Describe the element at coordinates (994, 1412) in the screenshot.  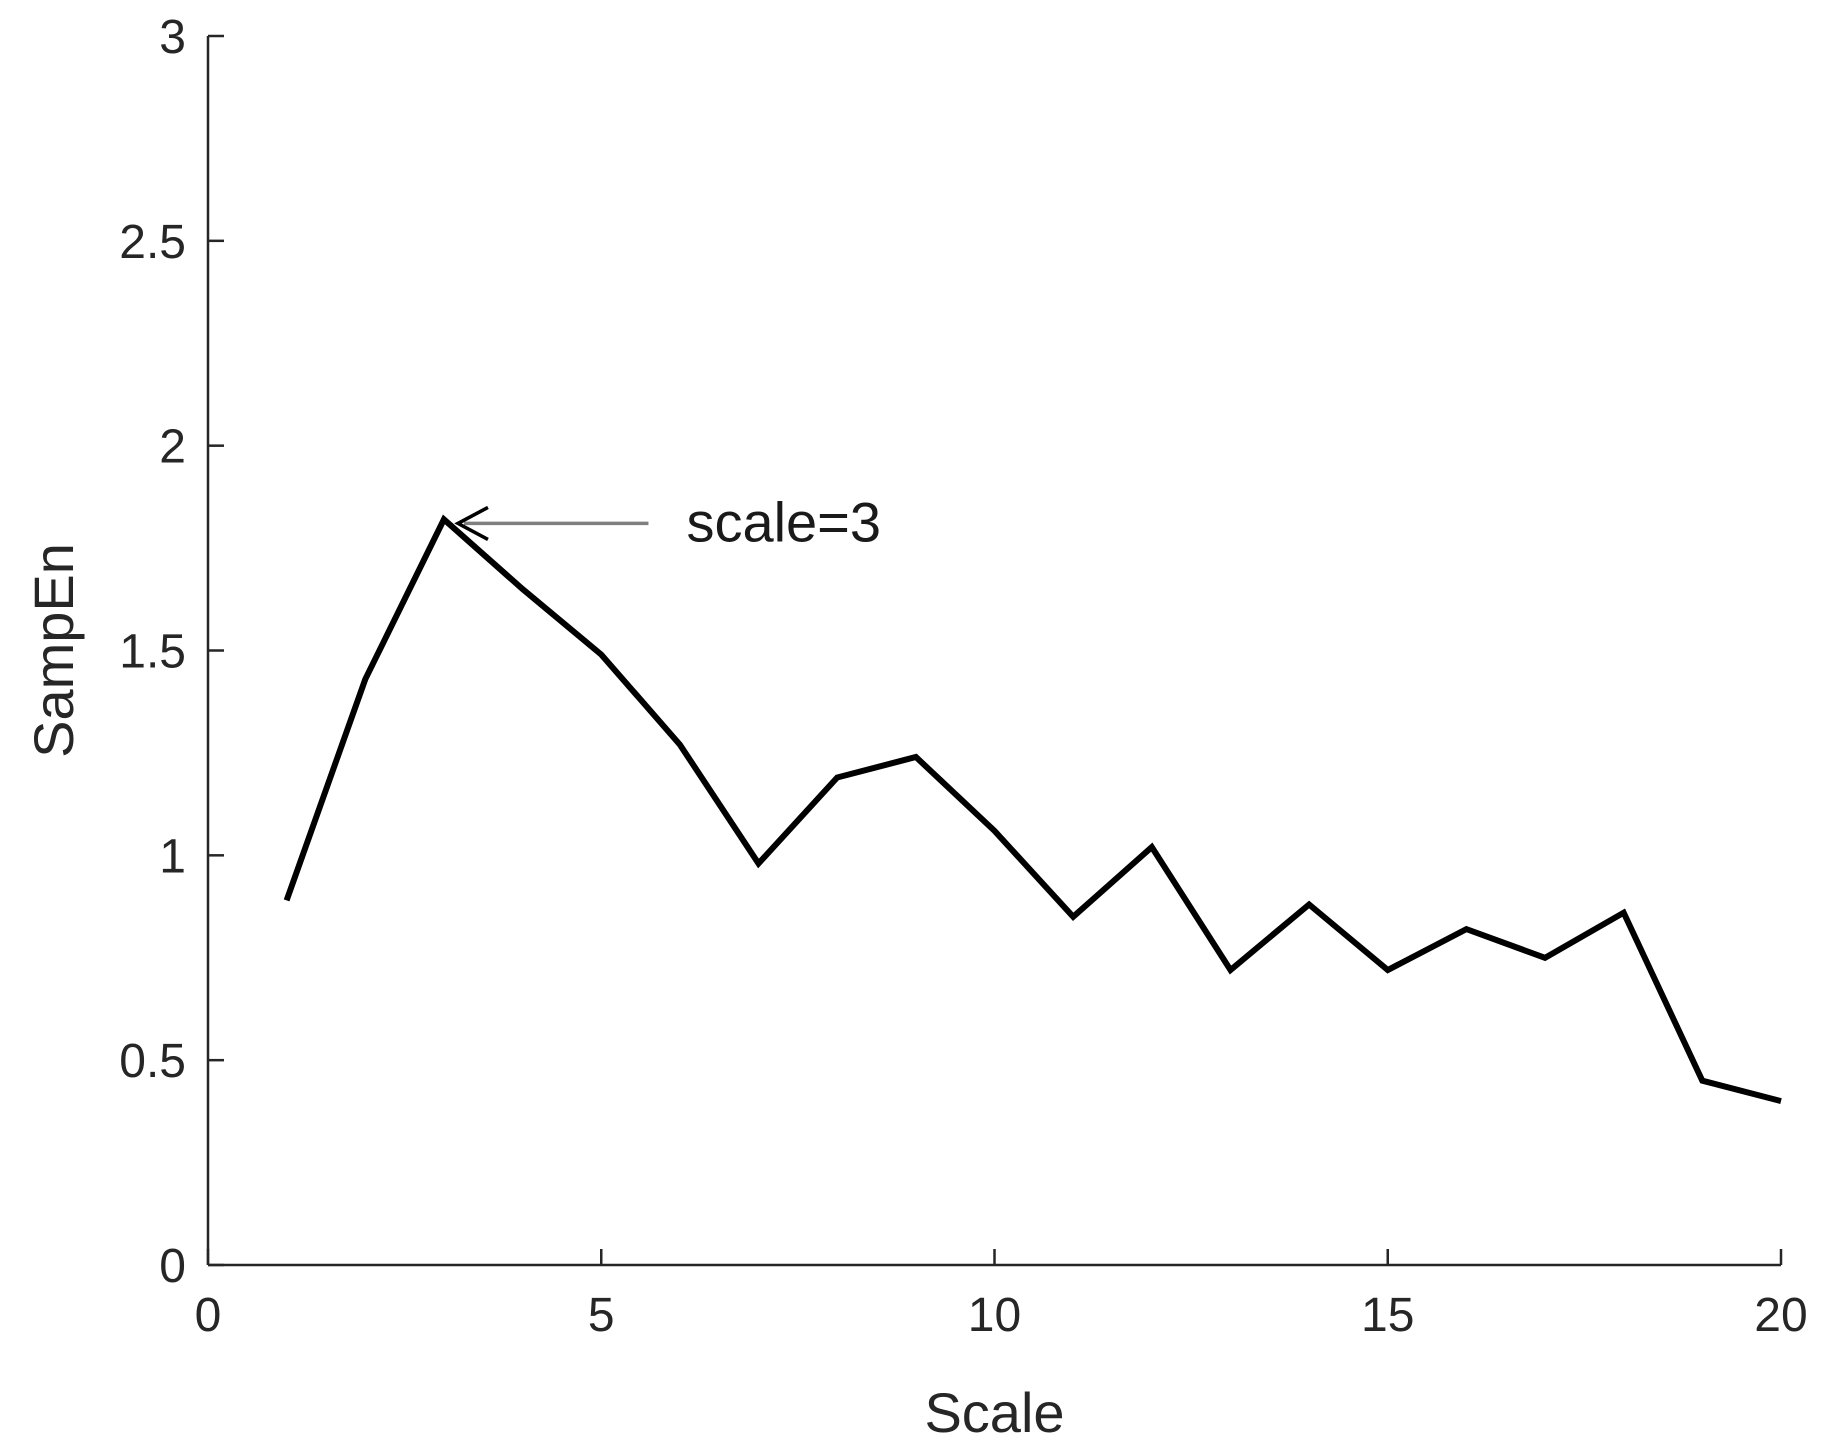
I see `x-axis-label: Scale` at that location.